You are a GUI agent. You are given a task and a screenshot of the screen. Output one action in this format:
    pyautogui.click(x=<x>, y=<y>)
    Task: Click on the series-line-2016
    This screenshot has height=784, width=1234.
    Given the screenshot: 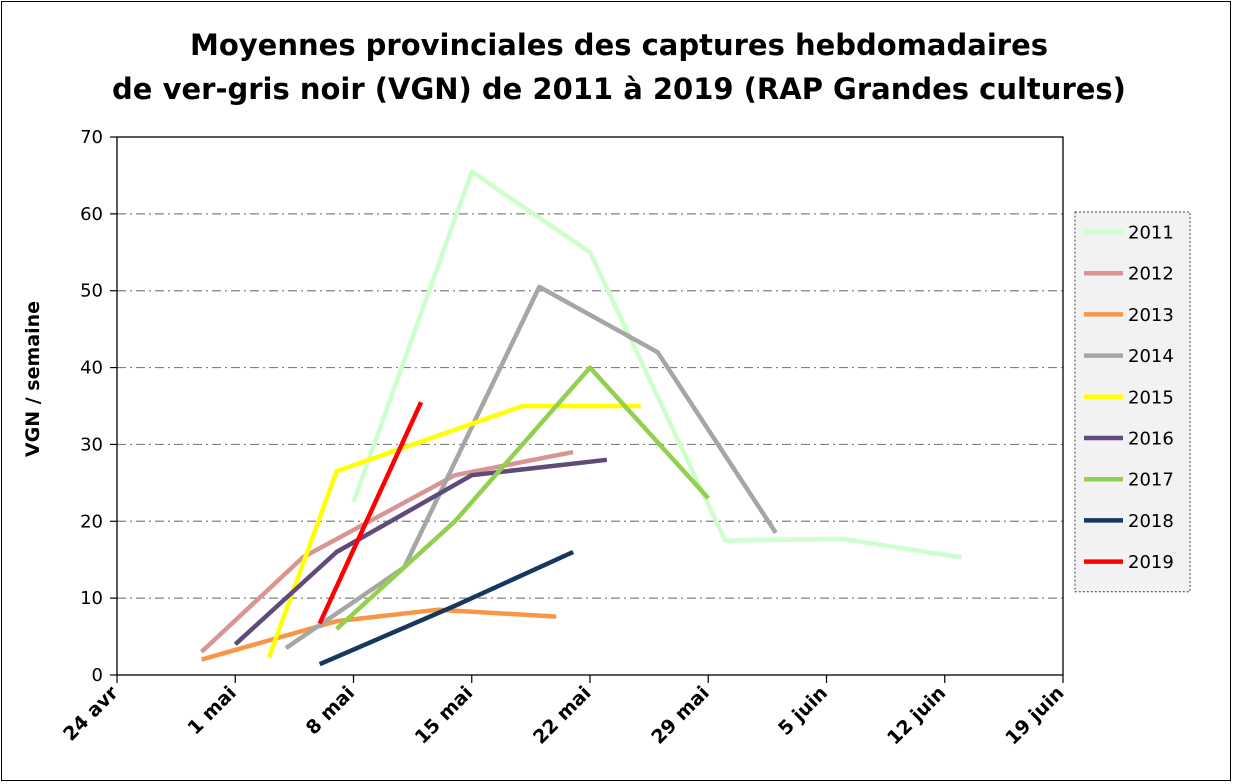 What is the action you would take?
    pyautogui.click(x=420, y=551)
    